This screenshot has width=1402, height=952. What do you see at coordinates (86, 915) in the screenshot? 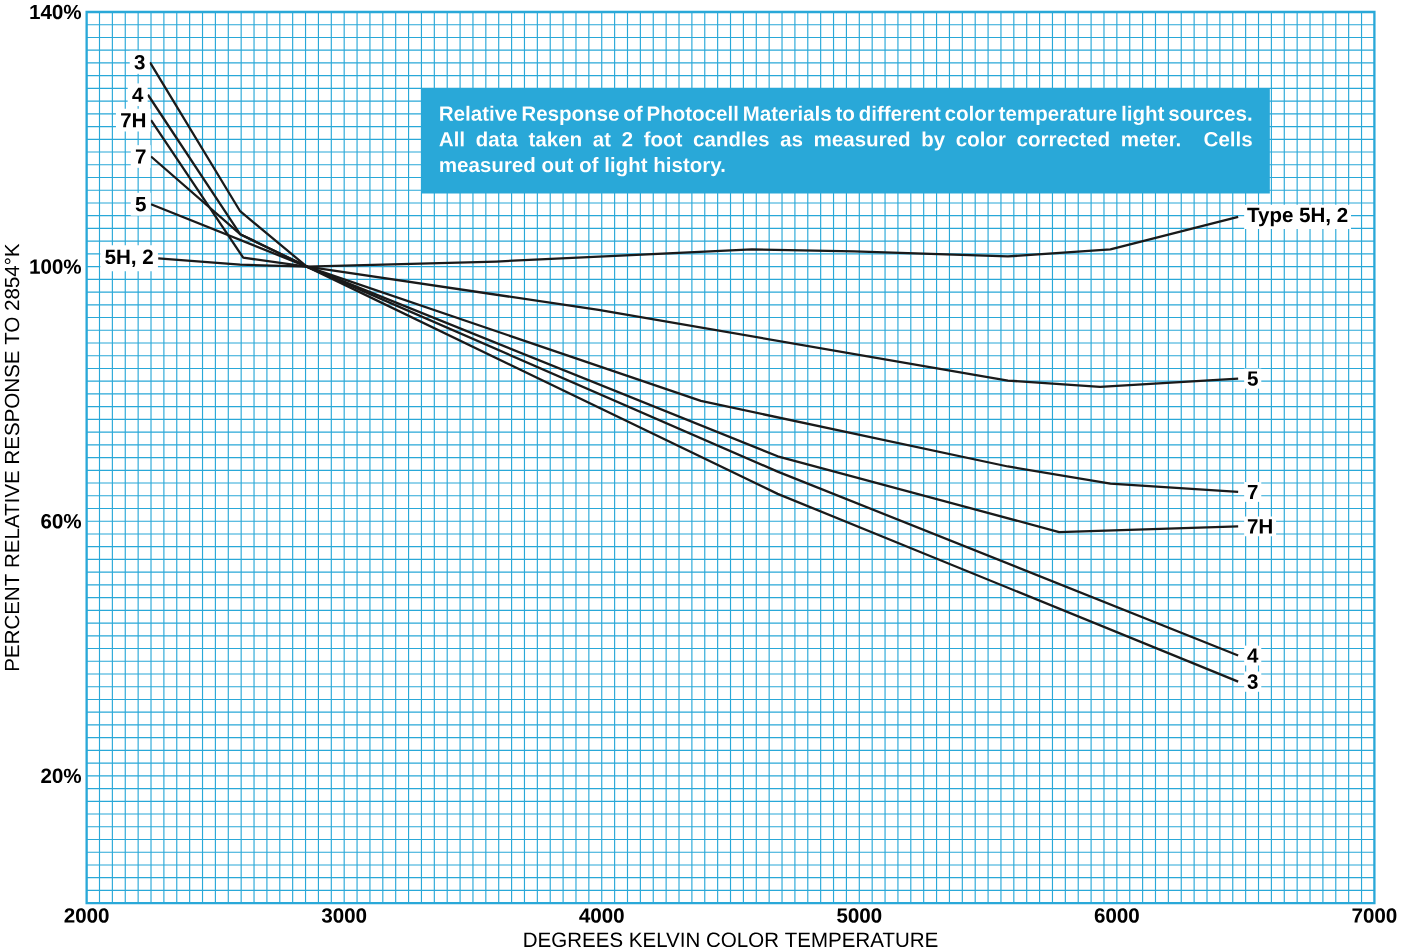
I see `x-tick-label: 2000` at bounding box center [86, 915].